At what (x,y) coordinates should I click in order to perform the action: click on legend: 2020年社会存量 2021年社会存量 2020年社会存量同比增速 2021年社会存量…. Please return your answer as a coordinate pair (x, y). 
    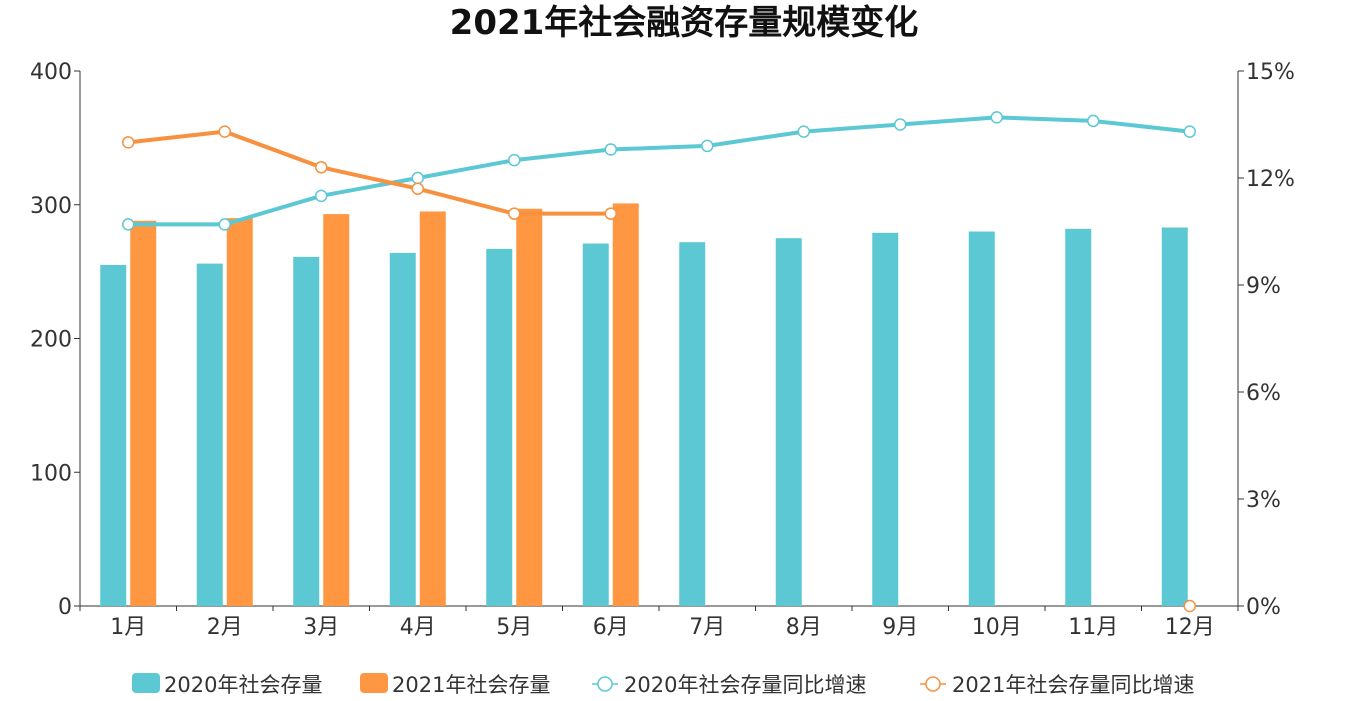
    Looking at the image, I should click on (663, 685).